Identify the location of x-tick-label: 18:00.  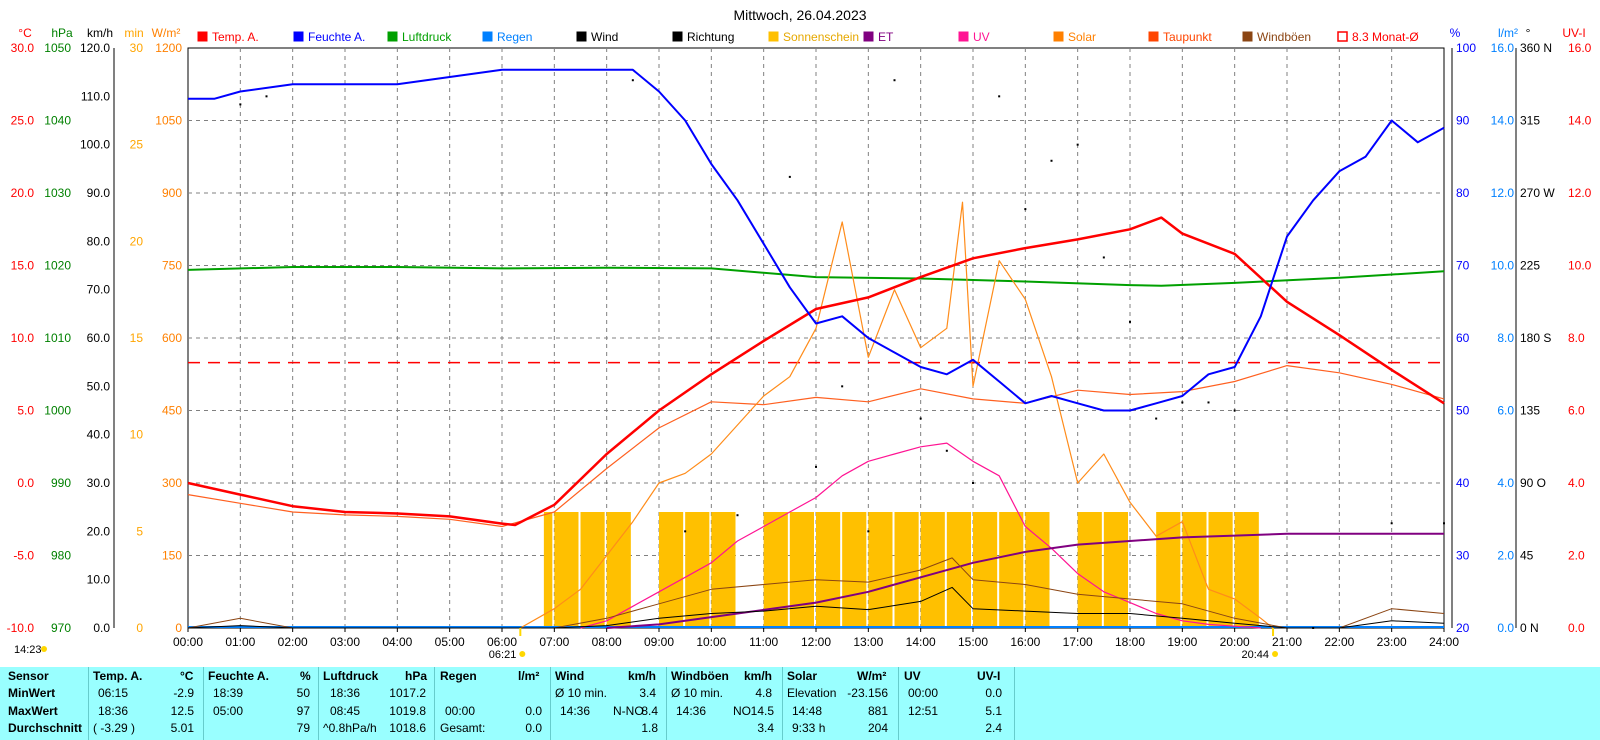
(1130, 642).